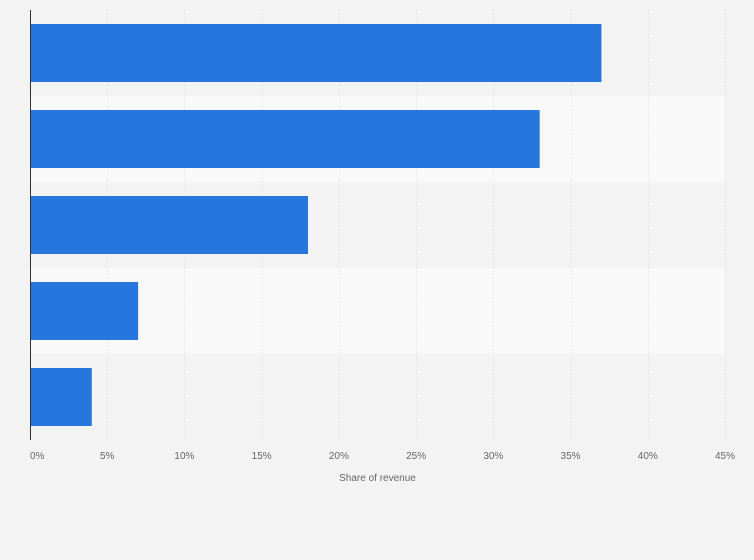 Image resolution: width=754 pixels, height=560 pixels. What do you see at coordinates (571, 456) in the screenshot?
I see `x-tick-label: 35%` at bounding box center [571, 456].